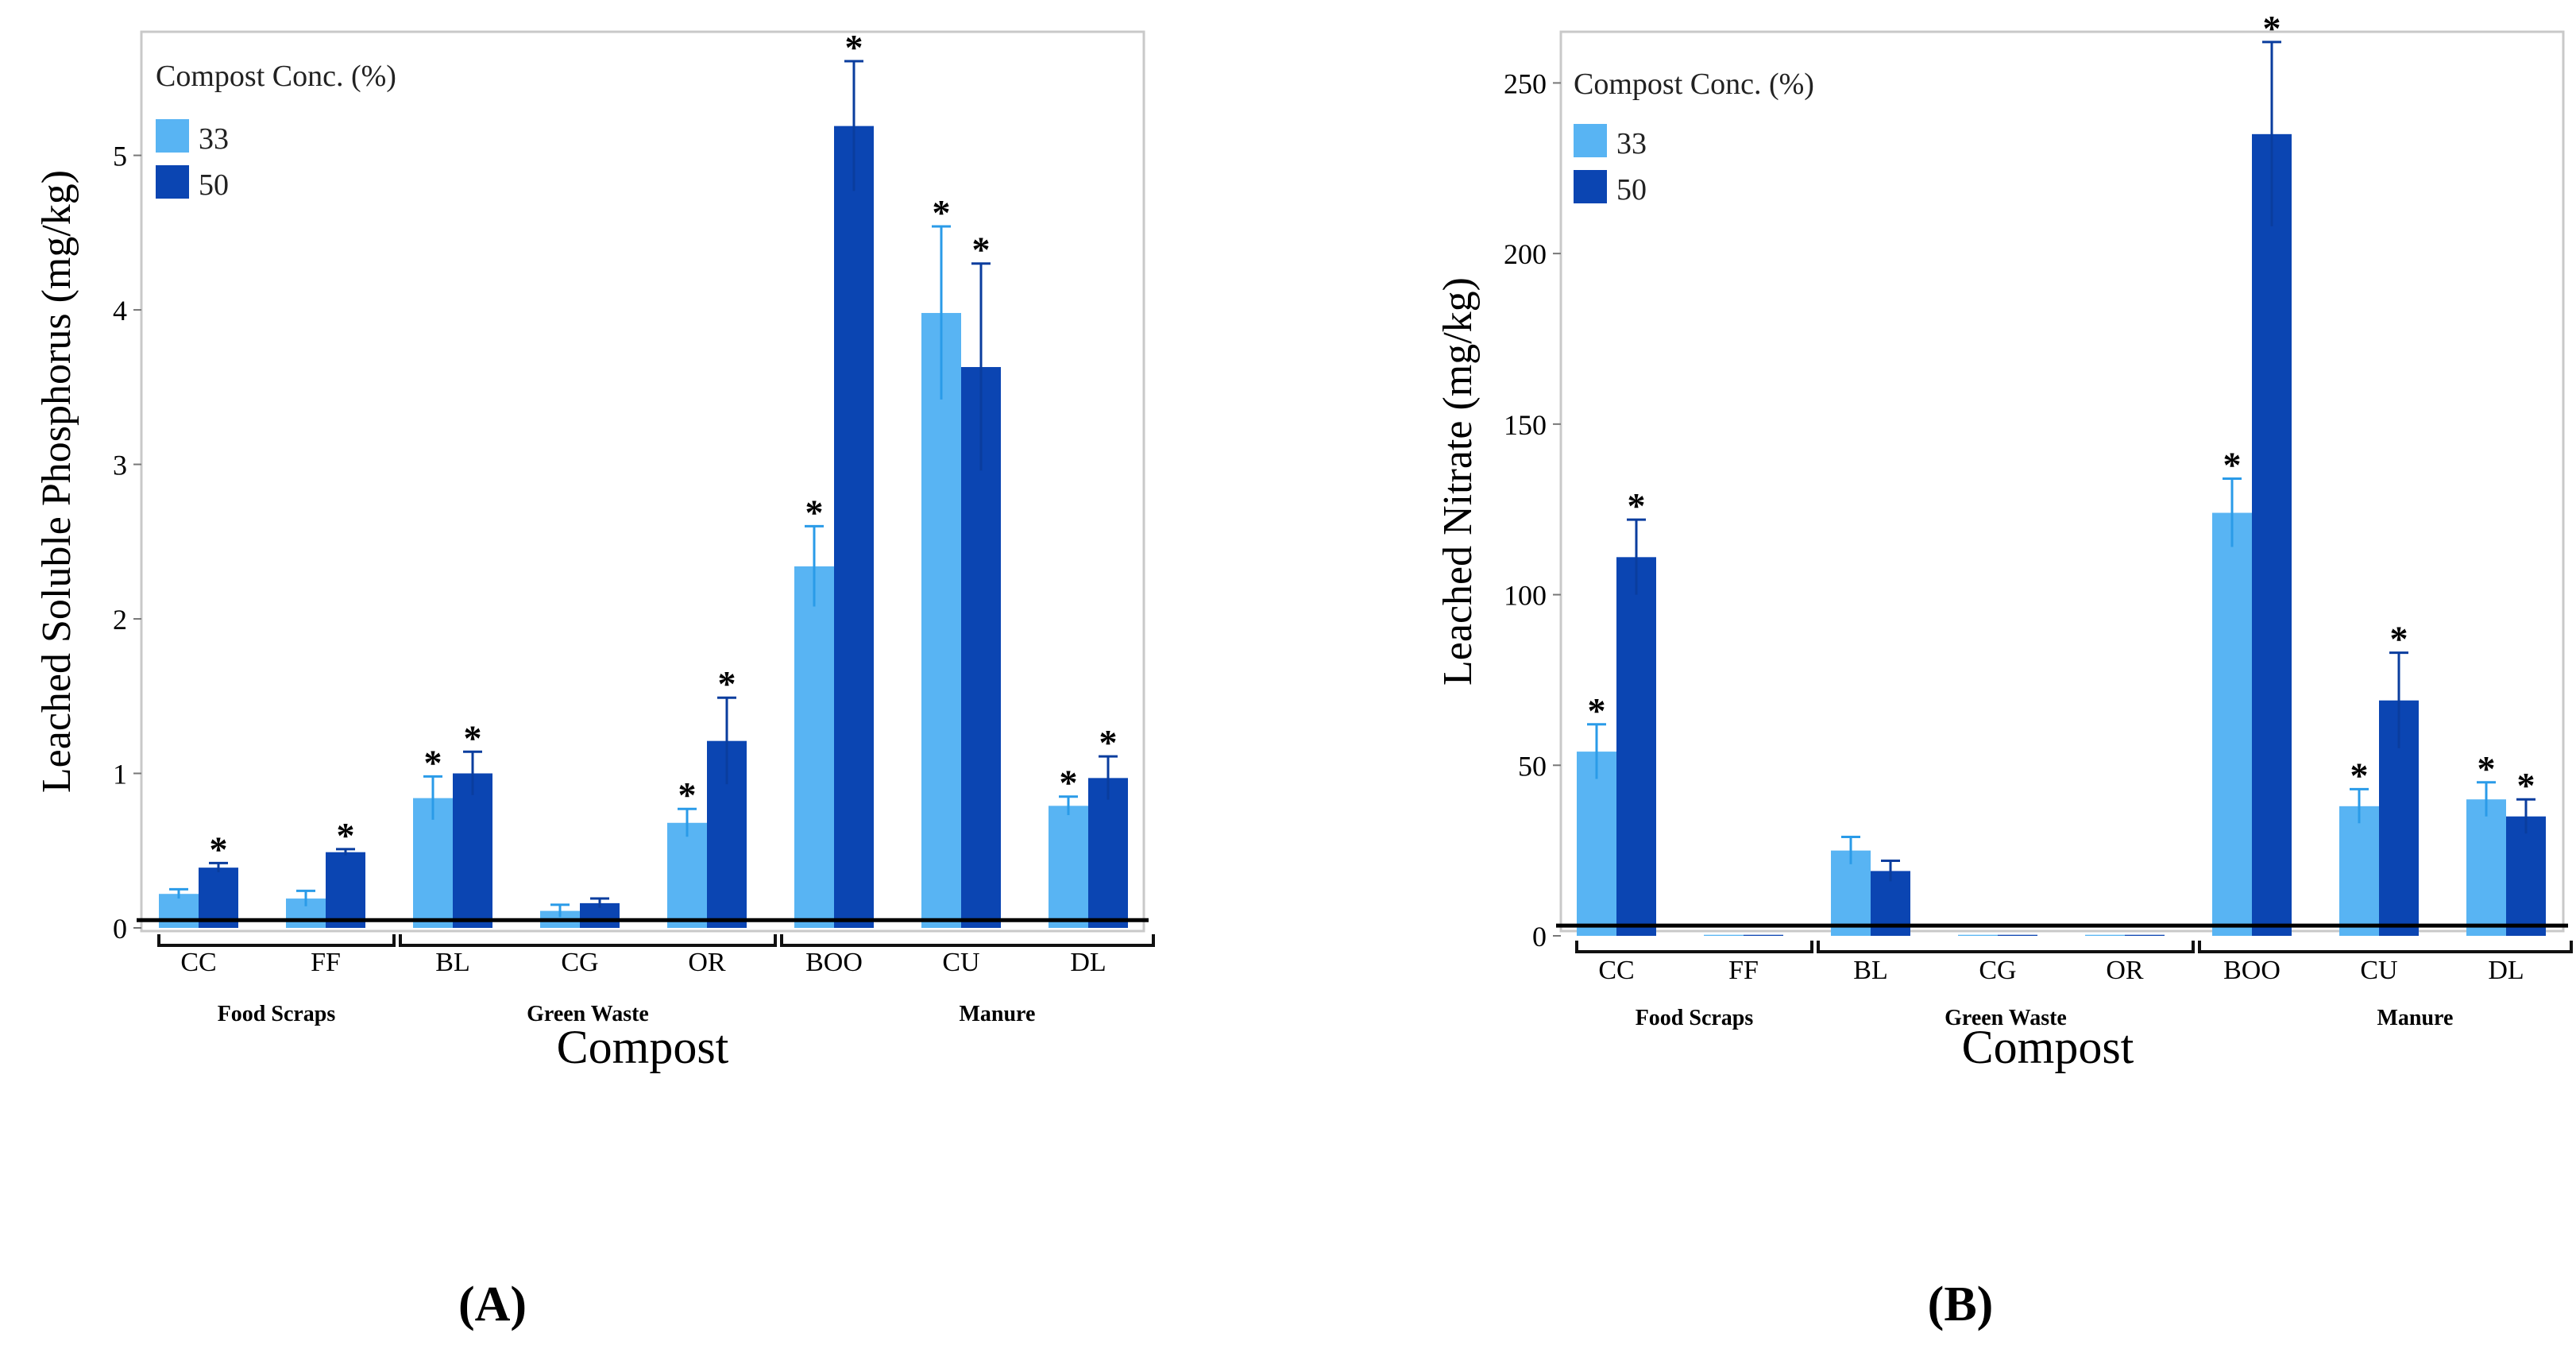  Describe the element at coordinates (1526, 83) in the screenshot. I see `y-tick-label: 250` at that location.